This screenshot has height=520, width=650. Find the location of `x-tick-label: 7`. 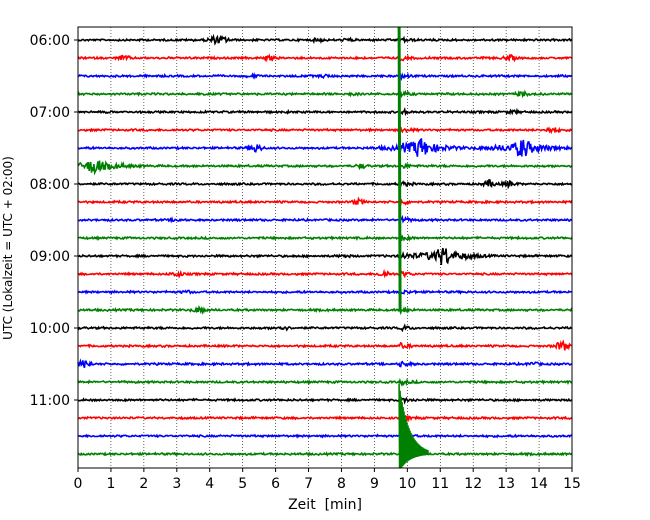

x-tick-label: 7 is located at coordinates (308, 484).